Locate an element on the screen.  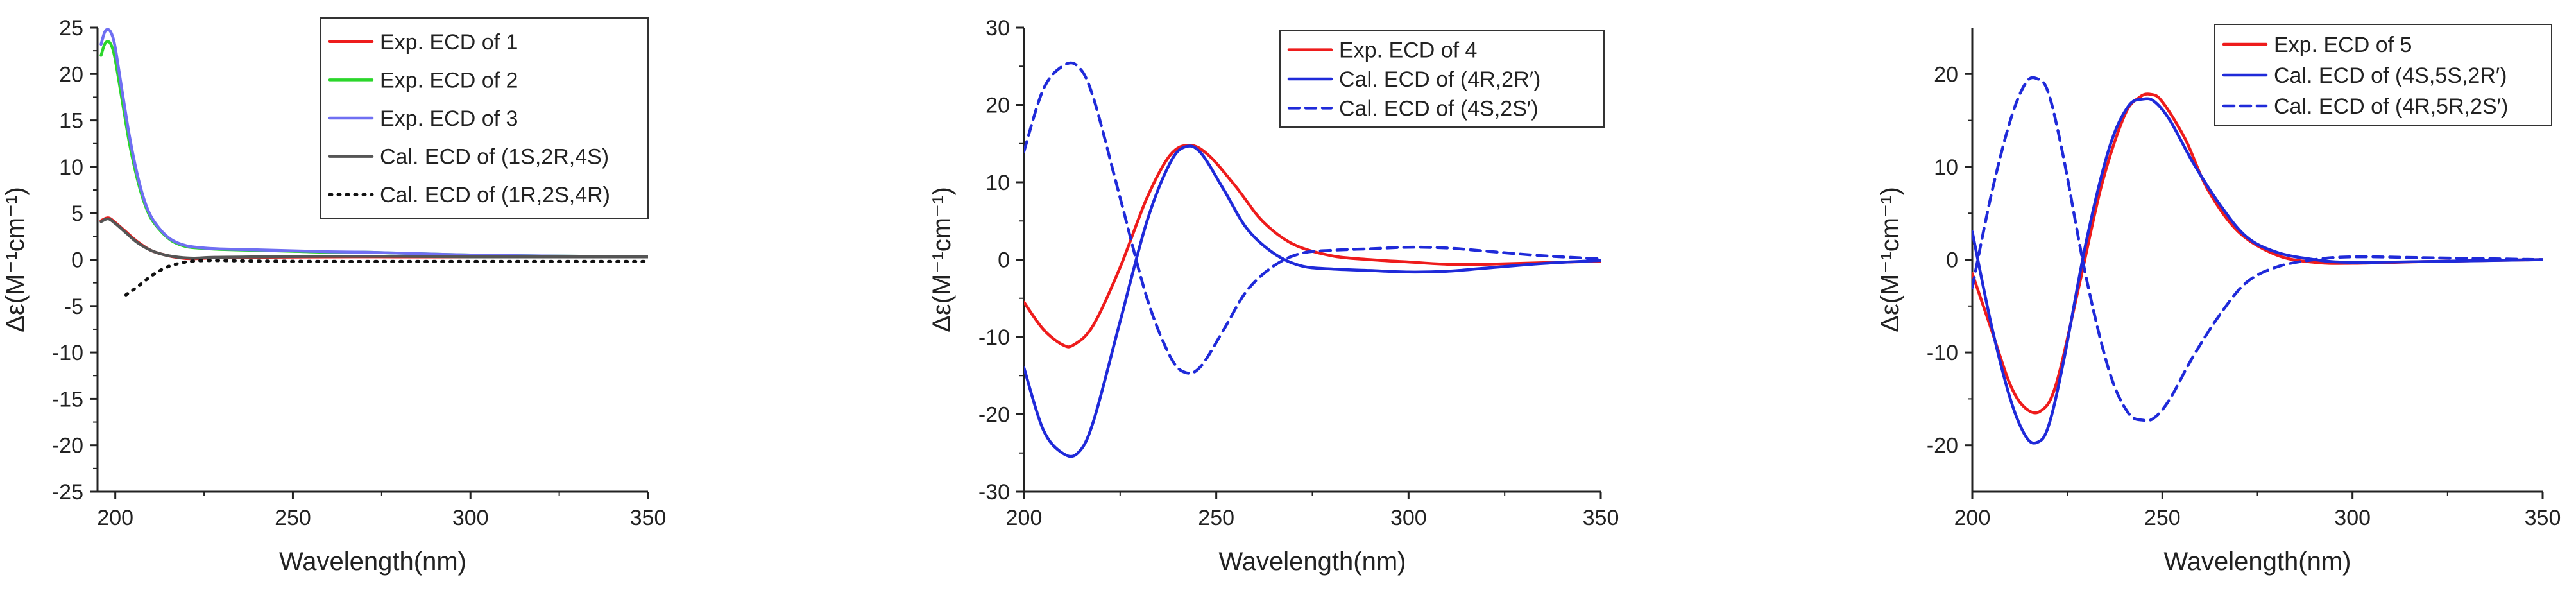
y-tick-label: 25 is located at coordinates (71, 28).